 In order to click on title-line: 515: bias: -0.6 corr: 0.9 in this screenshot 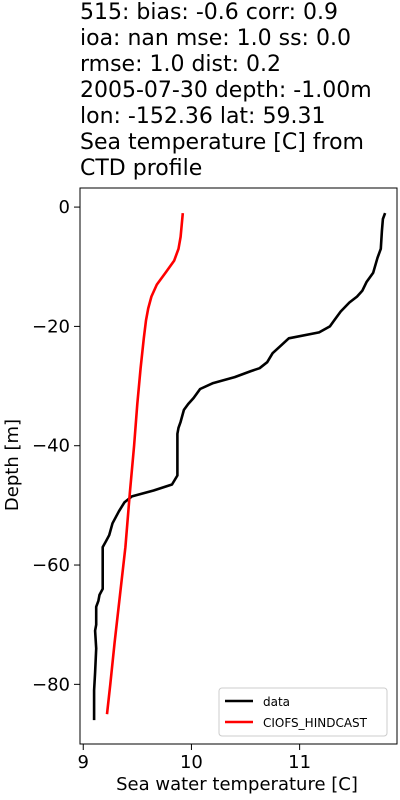, I will do `click(209, 12)`.